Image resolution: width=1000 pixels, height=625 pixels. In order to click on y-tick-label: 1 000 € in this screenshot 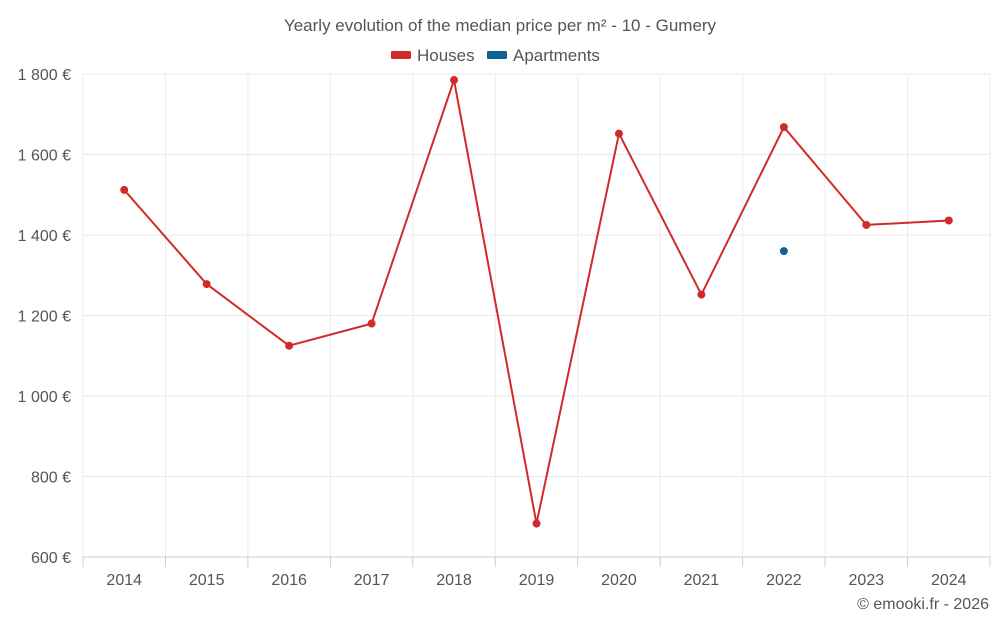, I will do `click(44, 397)`.